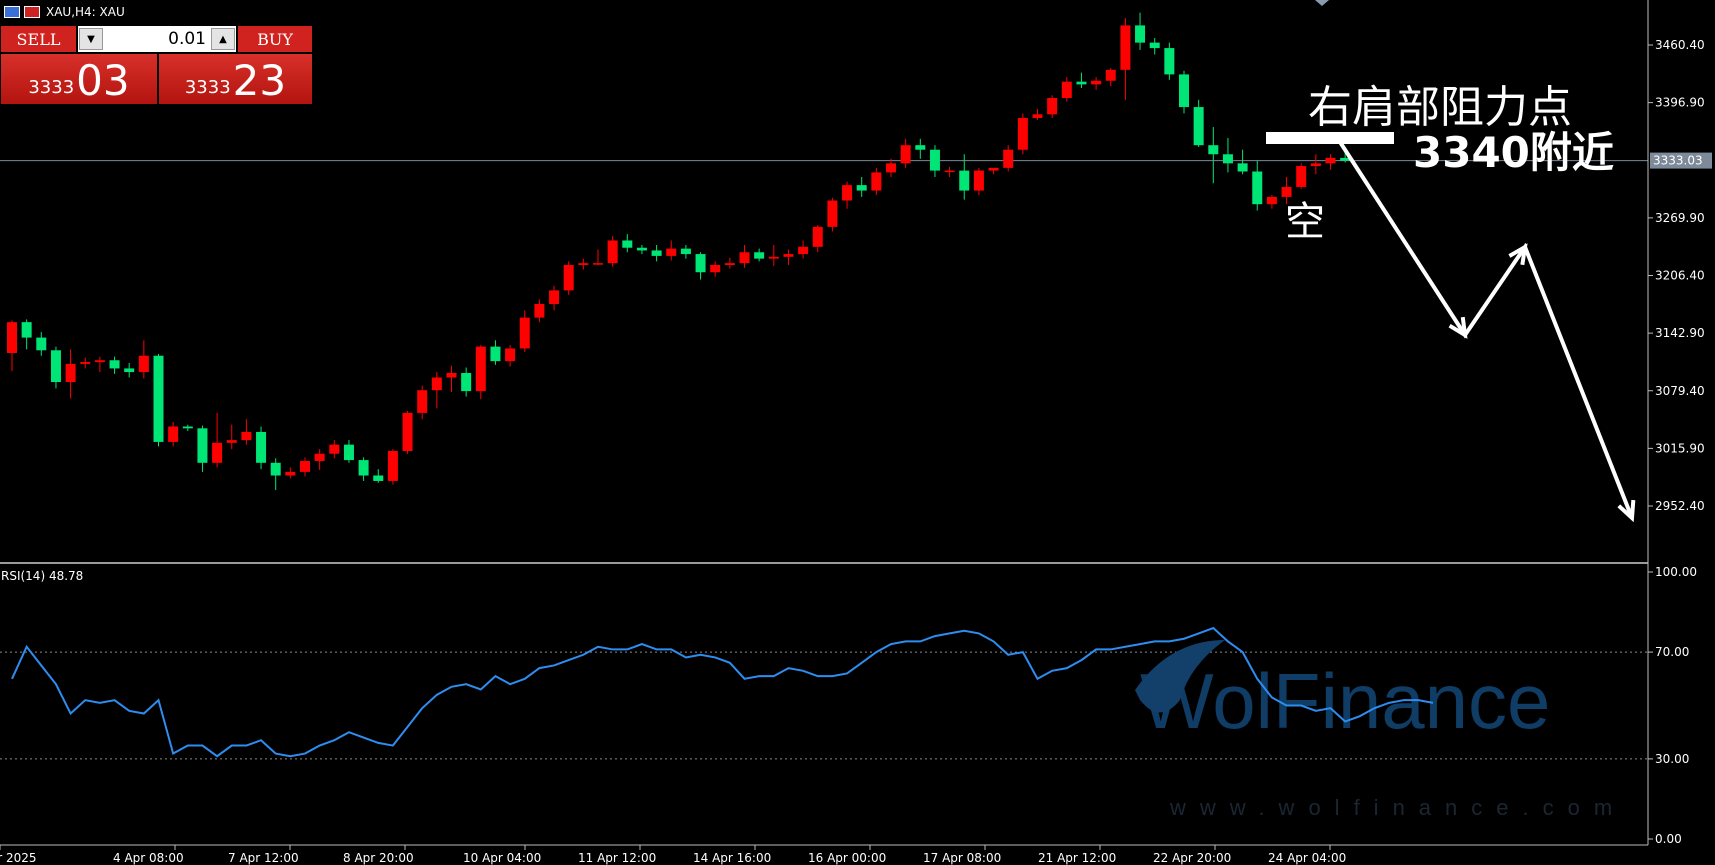 Image resolution: width=1715 pixels, height=865 pixels. What do you see at coordinates (1513, 152) in the screenshot?
I see `annotation-level: 3340附近` at bounding box center [1513, 152].